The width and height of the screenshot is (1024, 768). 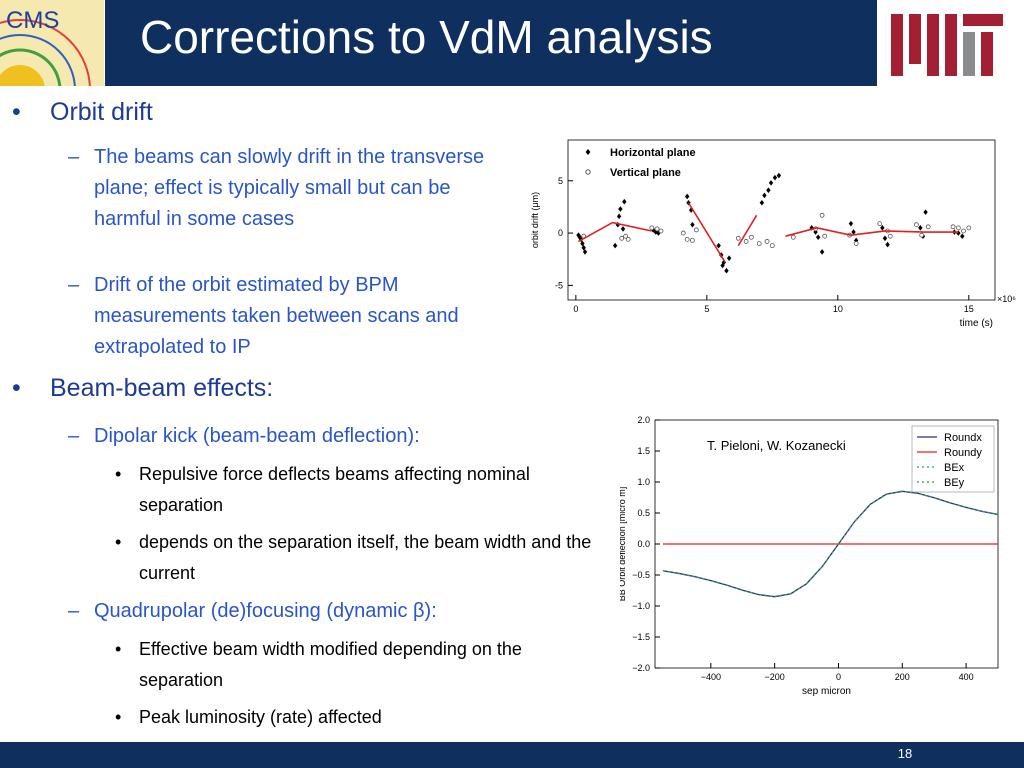 What do you see at coordinates (32, 20) in the screenshot?
I see `logo-text: CMS` at bounding box center [32, 20].